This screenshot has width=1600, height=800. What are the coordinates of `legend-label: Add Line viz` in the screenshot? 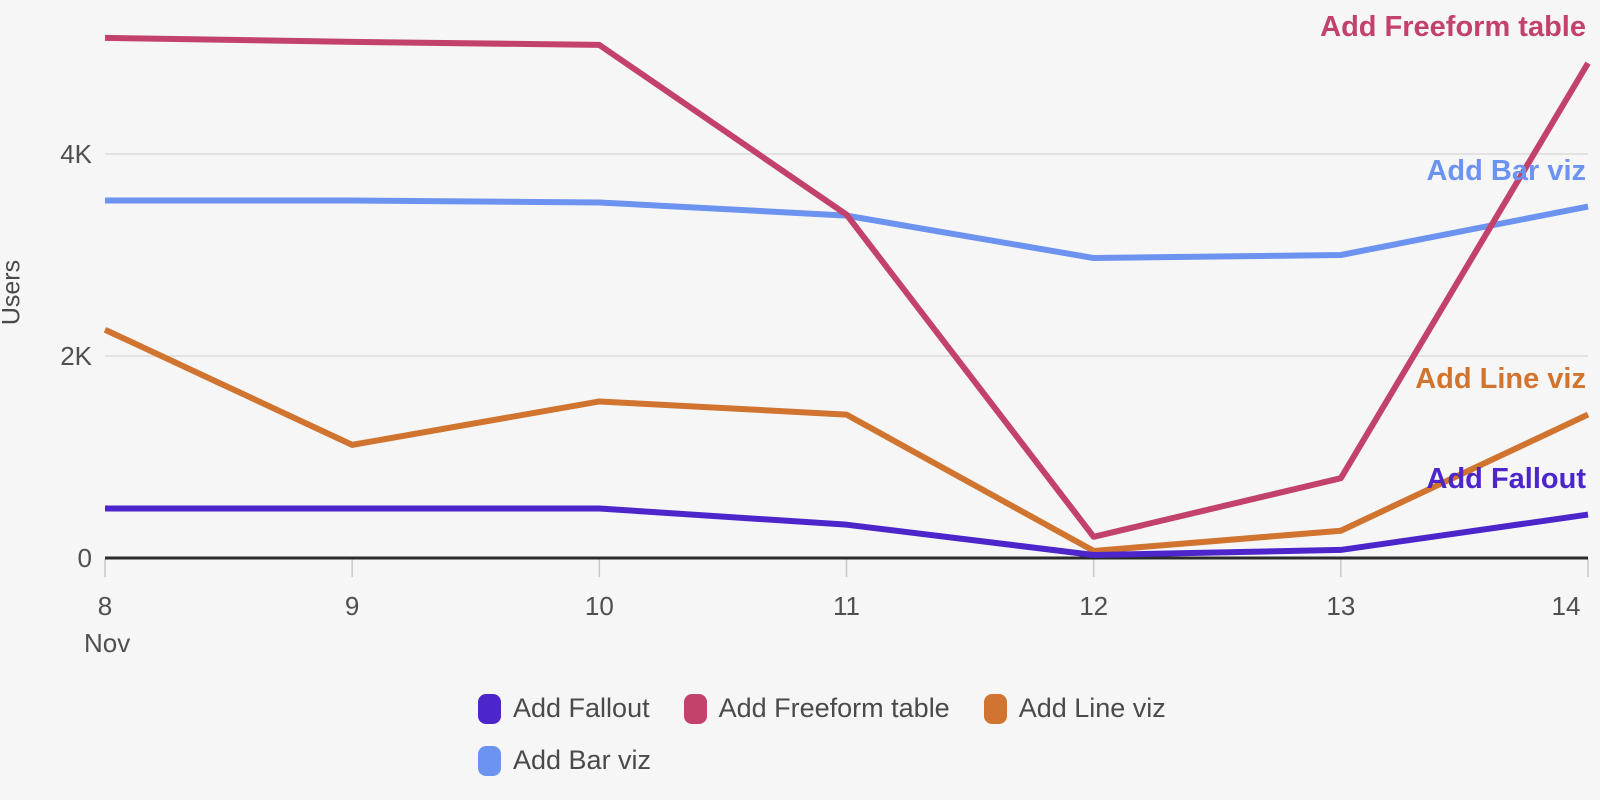 It's located at (1092, 708).